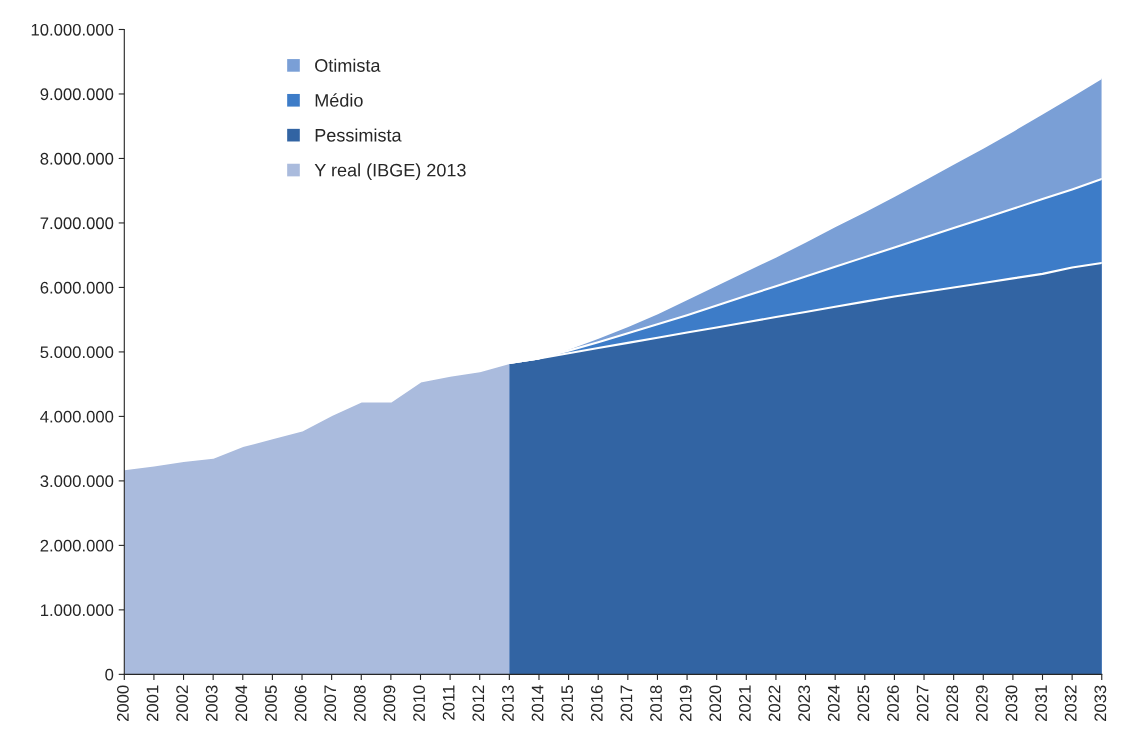  Describe the element at coordinates (478, 703) in the screenshot. I see `x-tick-label: 2012` at that location.